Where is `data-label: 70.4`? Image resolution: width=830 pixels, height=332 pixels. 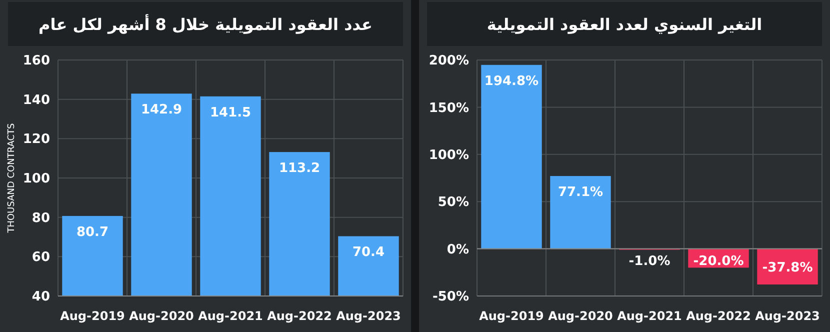 data-label: 70.4 is located at coordinates (368, 252).